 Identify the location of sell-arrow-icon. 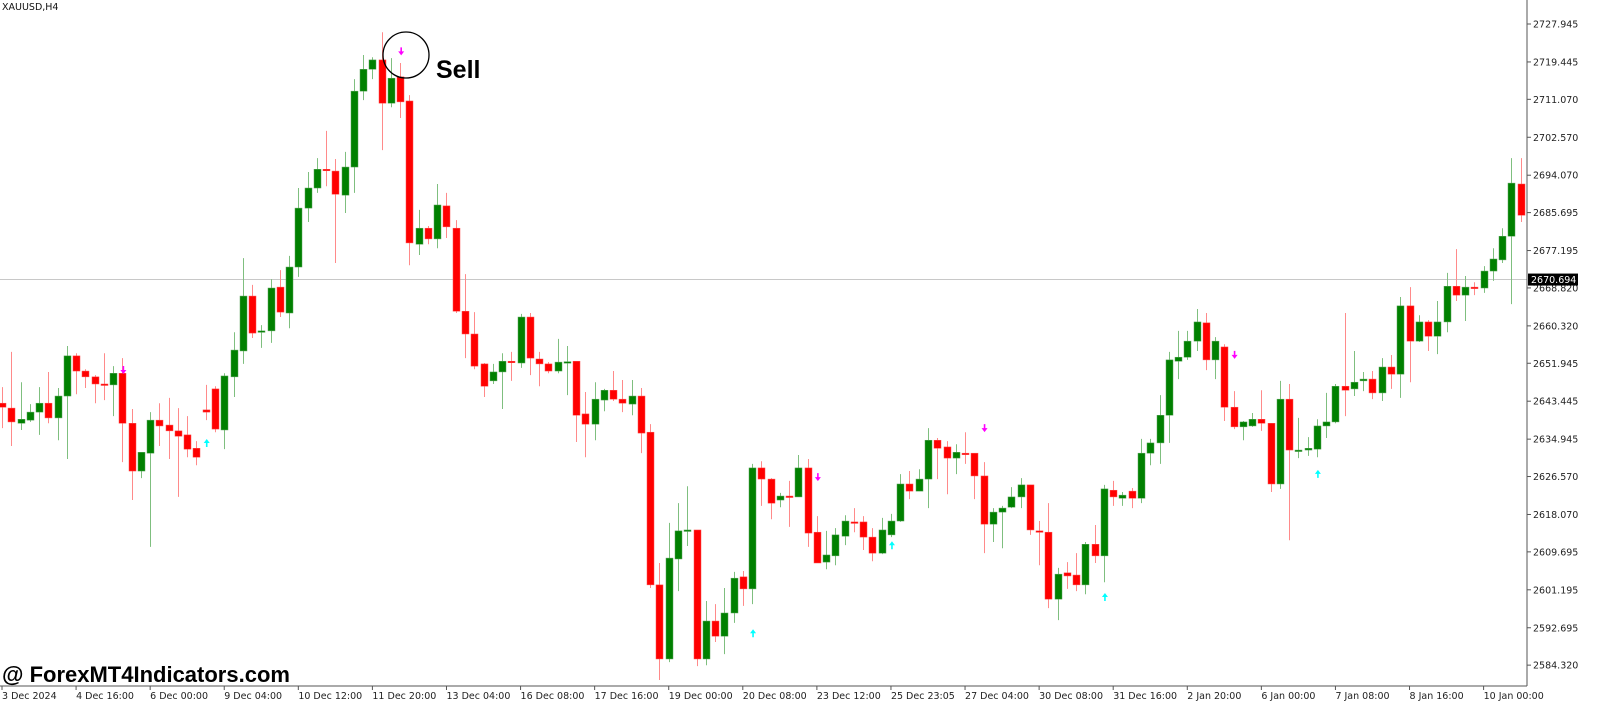
(123, 370).